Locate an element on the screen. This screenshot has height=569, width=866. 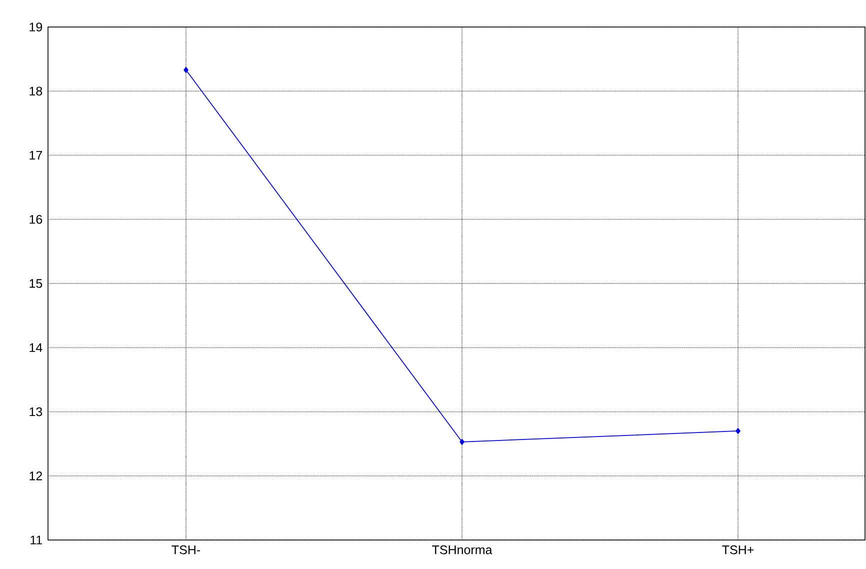
y-tick-label: 13 is located at coordinates (36, 411).